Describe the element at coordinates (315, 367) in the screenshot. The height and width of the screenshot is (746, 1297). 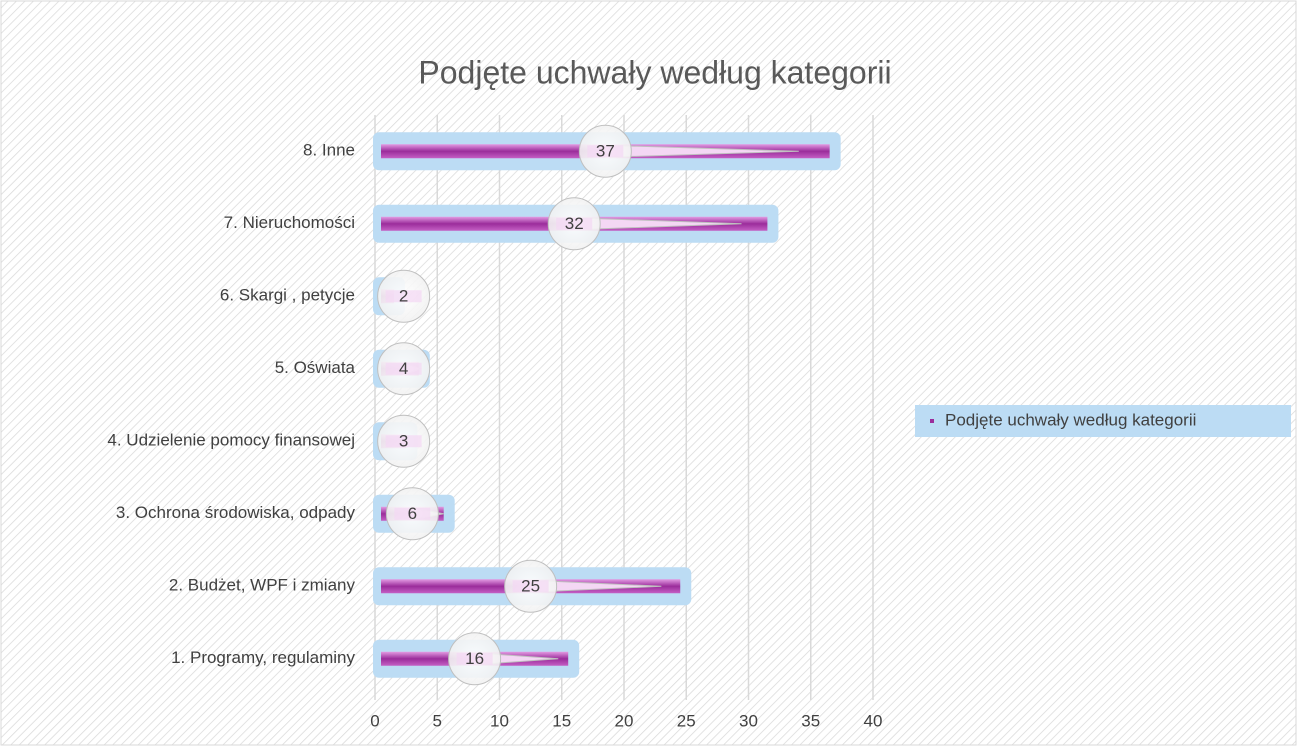
I see `y-tick-label: 5. Oświata` at that location.